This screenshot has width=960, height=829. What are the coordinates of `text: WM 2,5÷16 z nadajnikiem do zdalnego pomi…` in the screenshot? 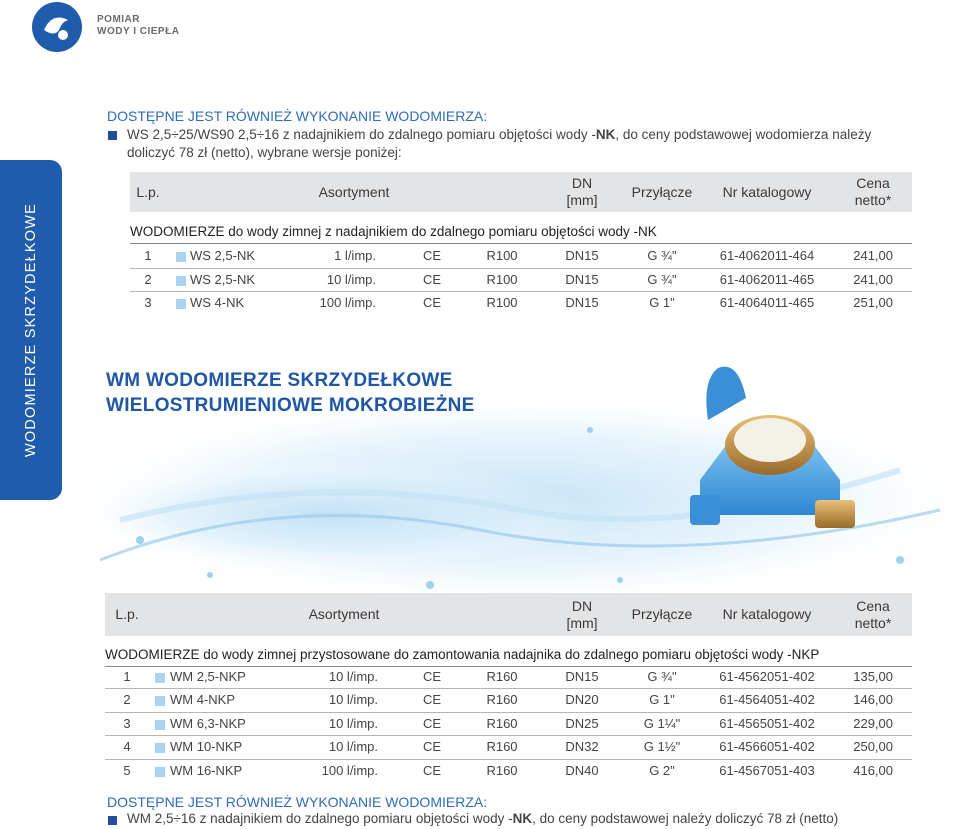 It's located at (320, 818).